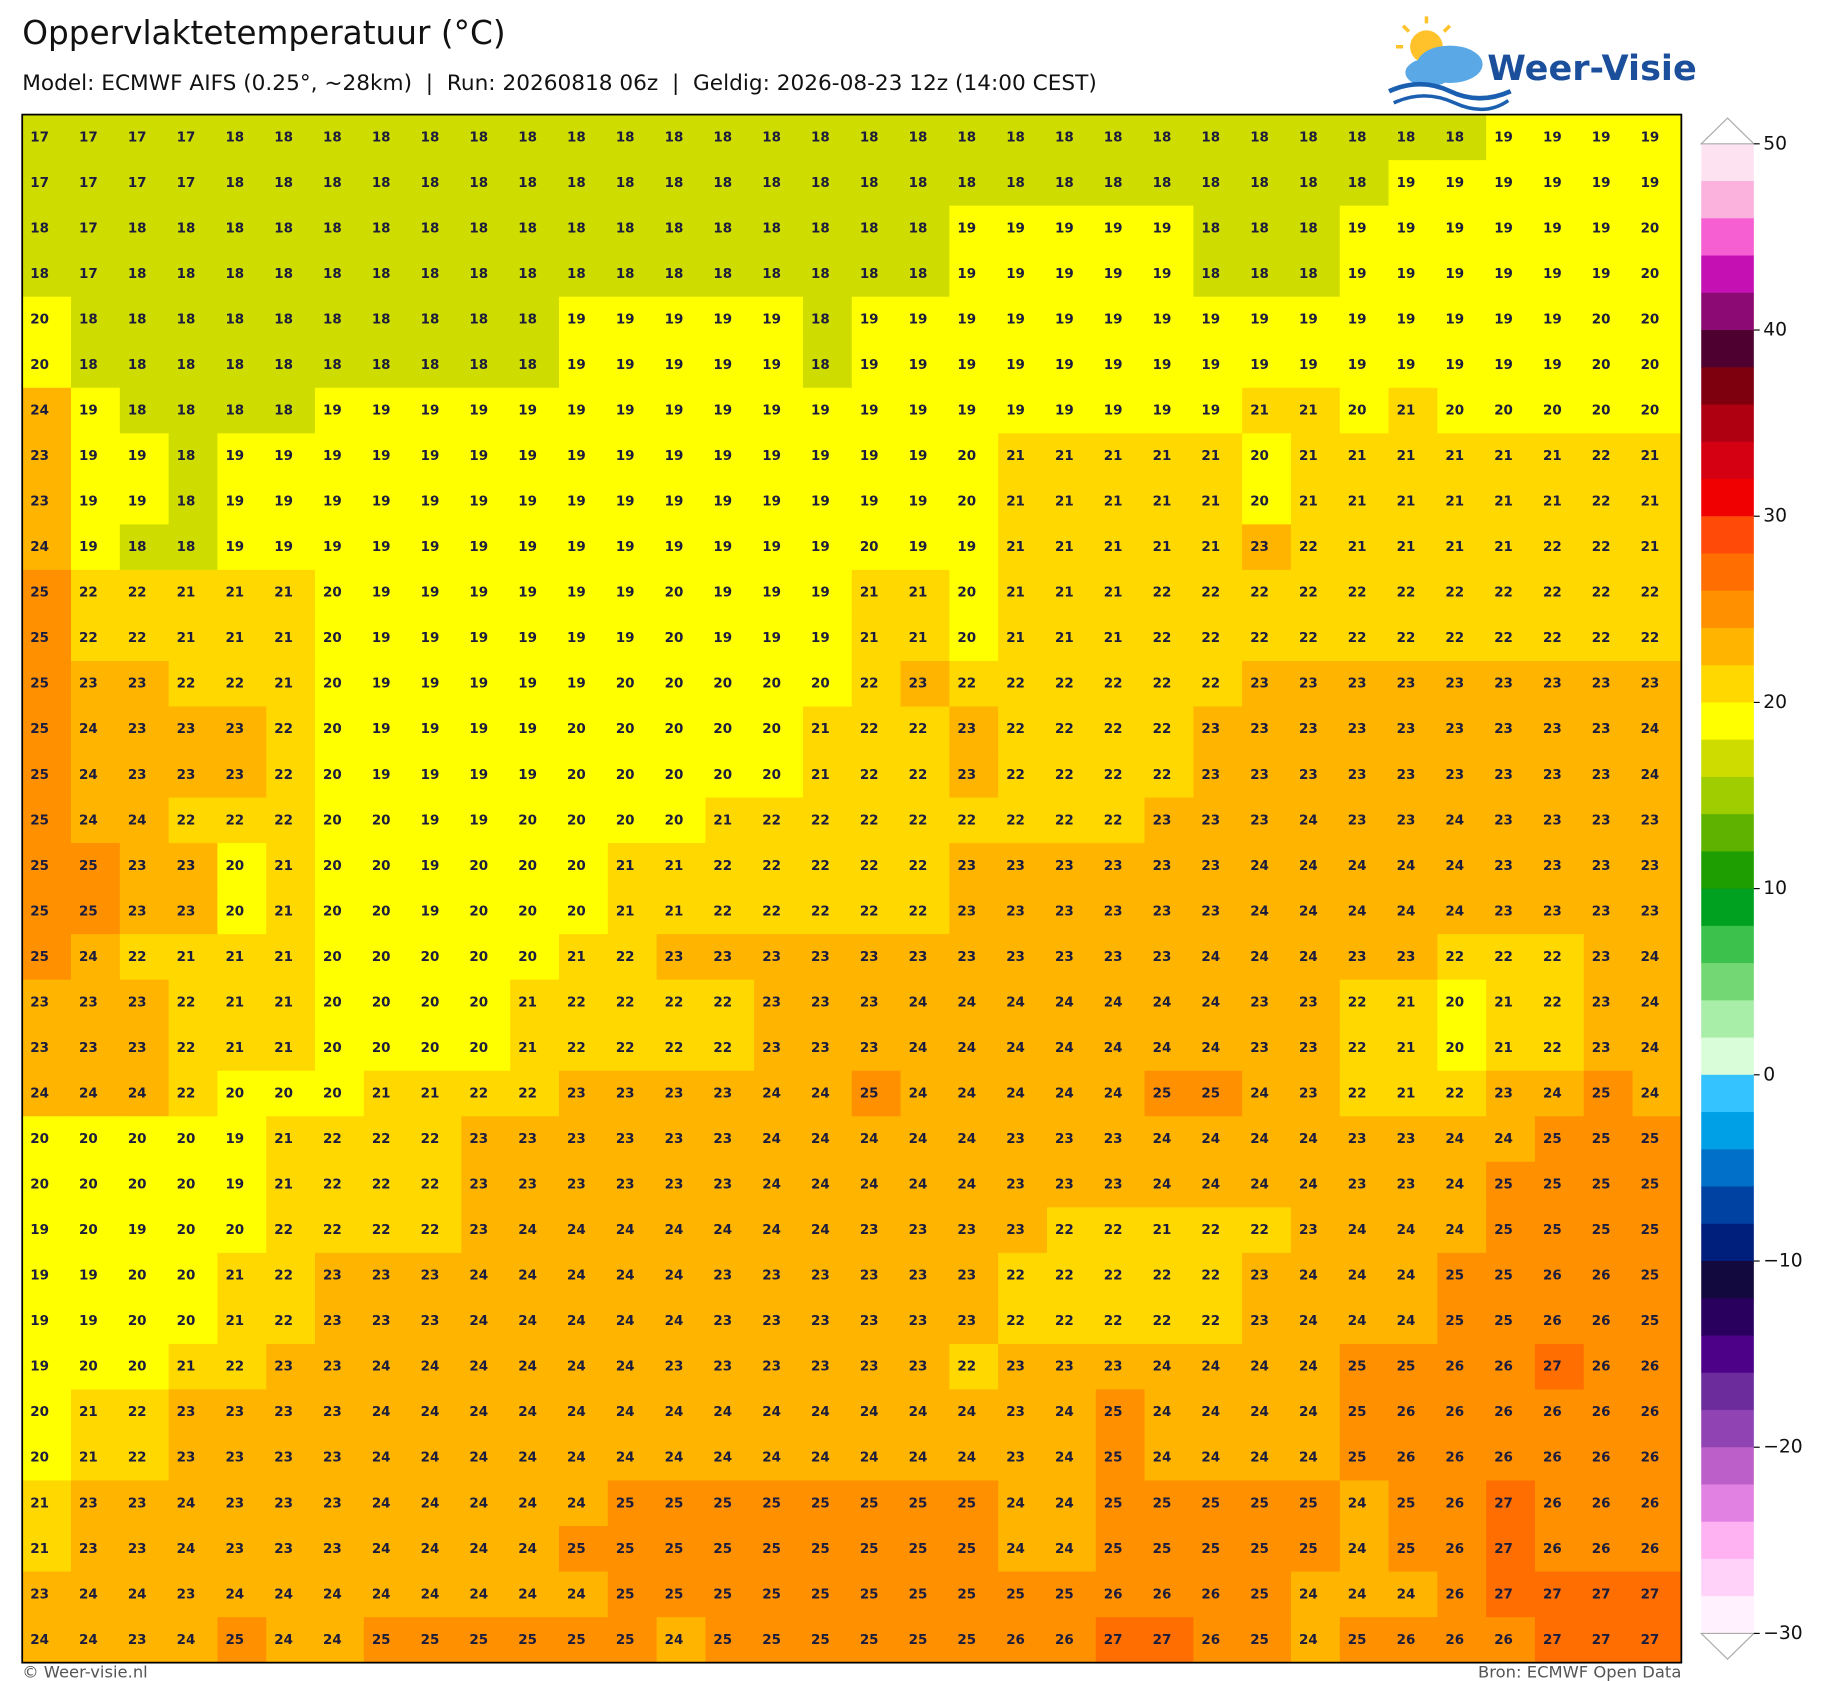  What do you see at coordinates (186, 183) in the screenshot?
I see `cell-label: 17` at bounding box center [186, 183].